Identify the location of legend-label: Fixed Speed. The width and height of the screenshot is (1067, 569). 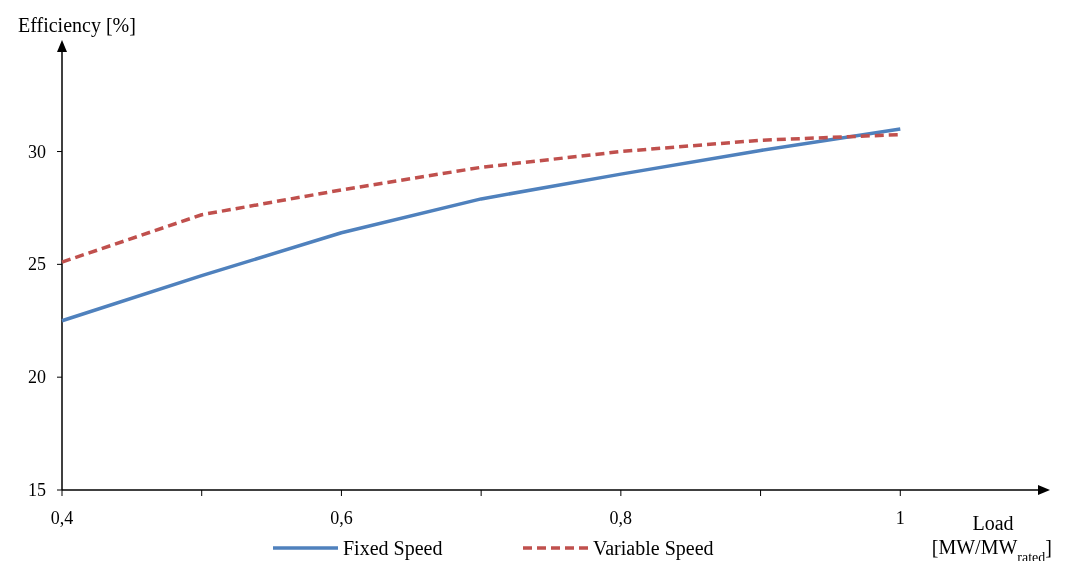
(393, 548).